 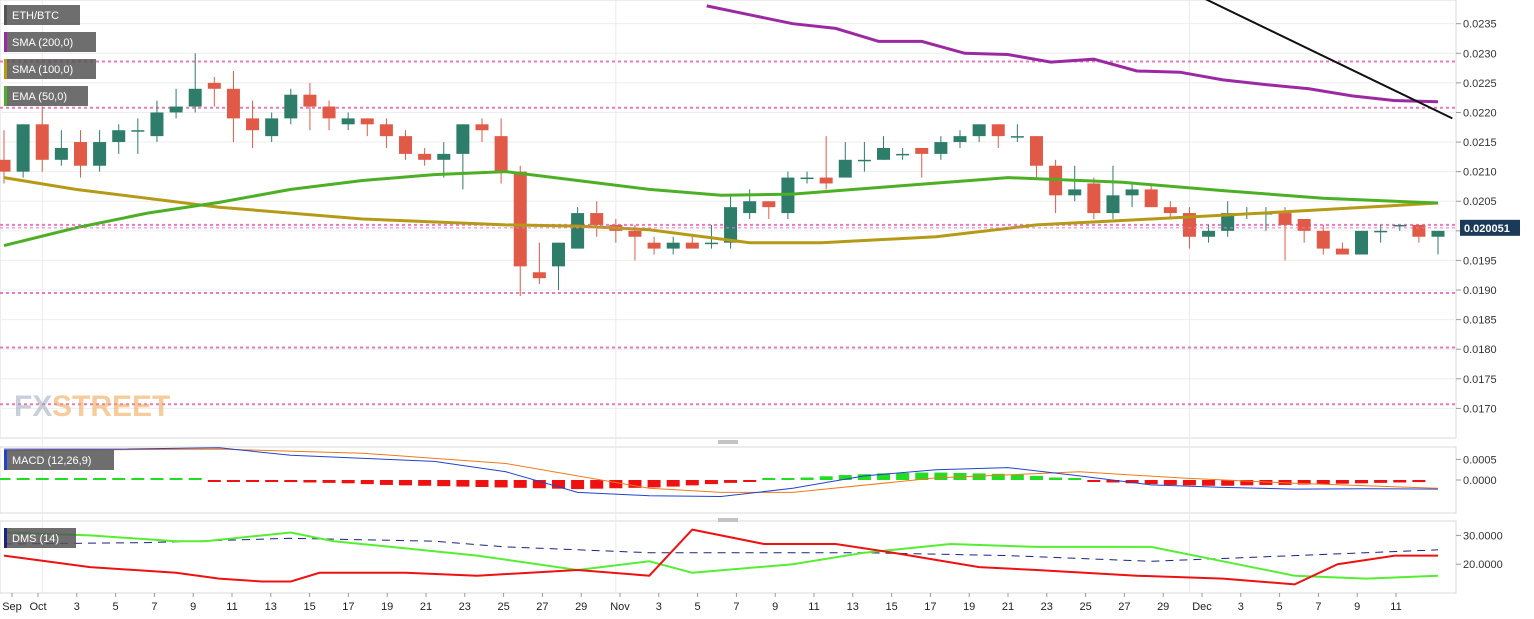 What do you see at coordinates (42, 43) in the screenshot?
I see `legend-label: SMA (200,0)` at bounding box center [42, 43].